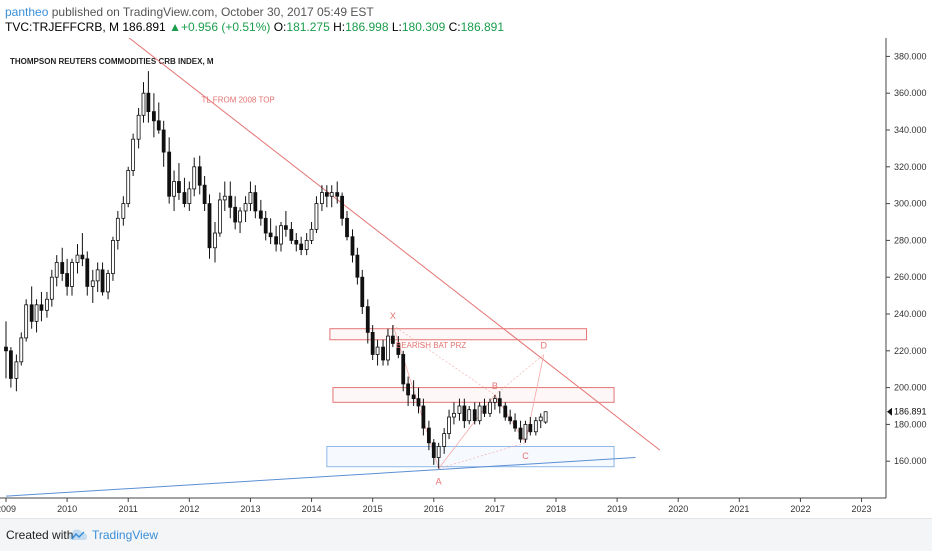  I want to click on x-tick-label: 2017, so click(495, 509).